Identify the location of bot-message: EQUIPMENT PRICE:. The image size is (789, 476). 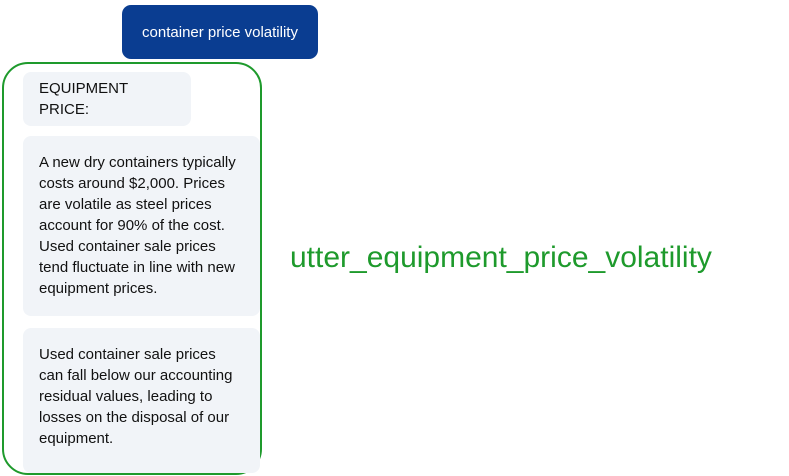
(107, 99).